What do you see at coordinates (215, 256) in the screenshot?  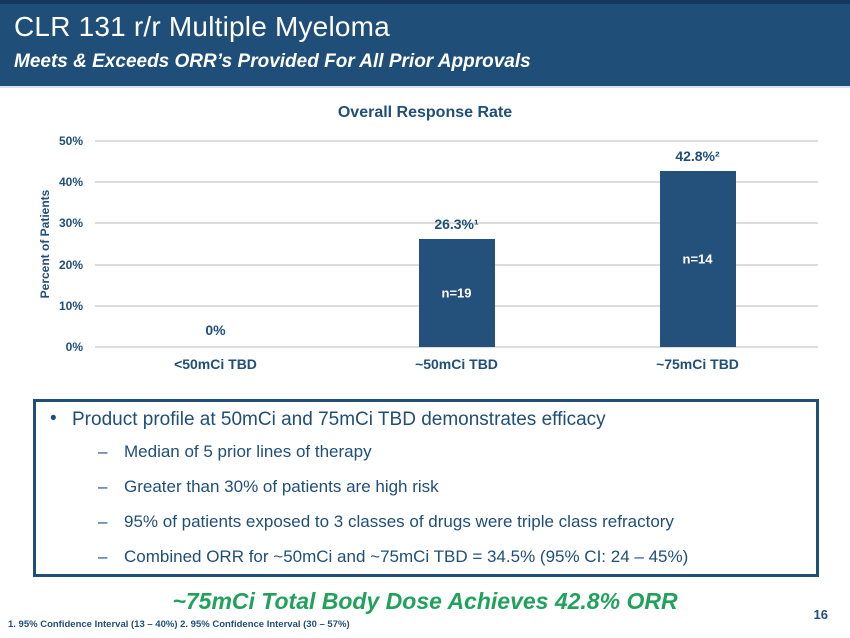 I see `bar-column: 0% <50mCi TBD` at bounding box center [215, 256].